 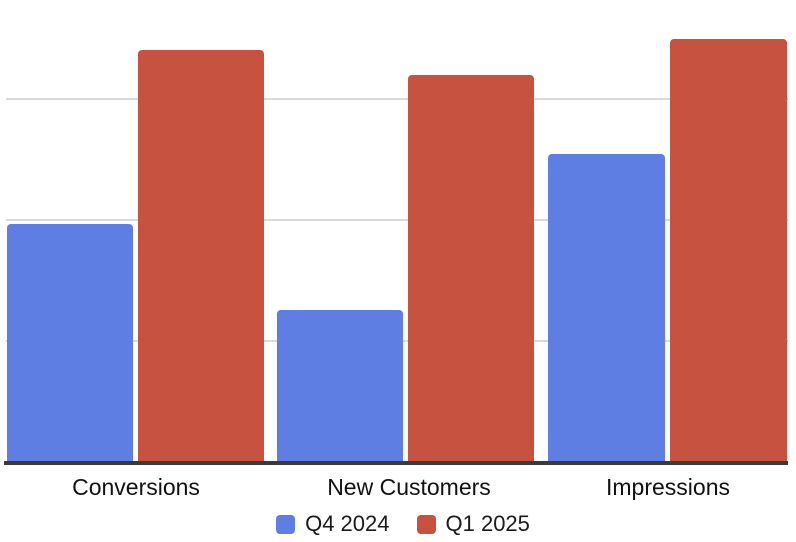 I want to click on legend-swatch-q1-2025, so click(x=426, y=524).